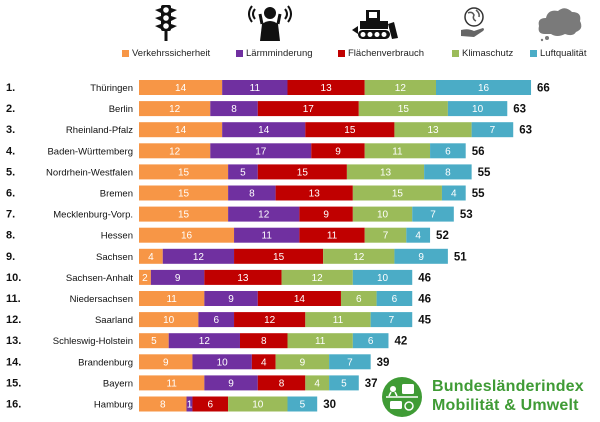 This screenshot has height=422, width=600. I want to click on total-label: 63, so click(519, 110).